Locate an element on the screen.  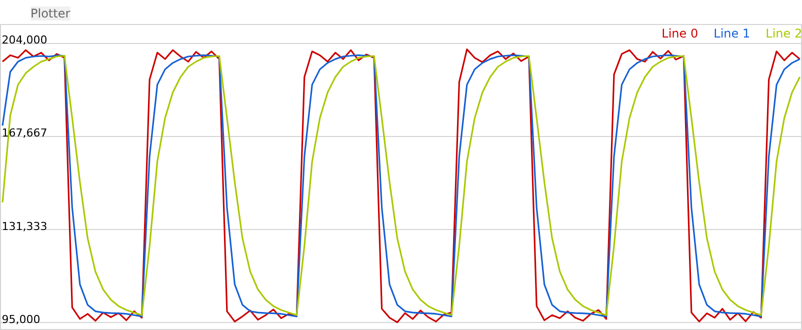
y-tick-label: 95,000 is located at coordinates (21, 319).